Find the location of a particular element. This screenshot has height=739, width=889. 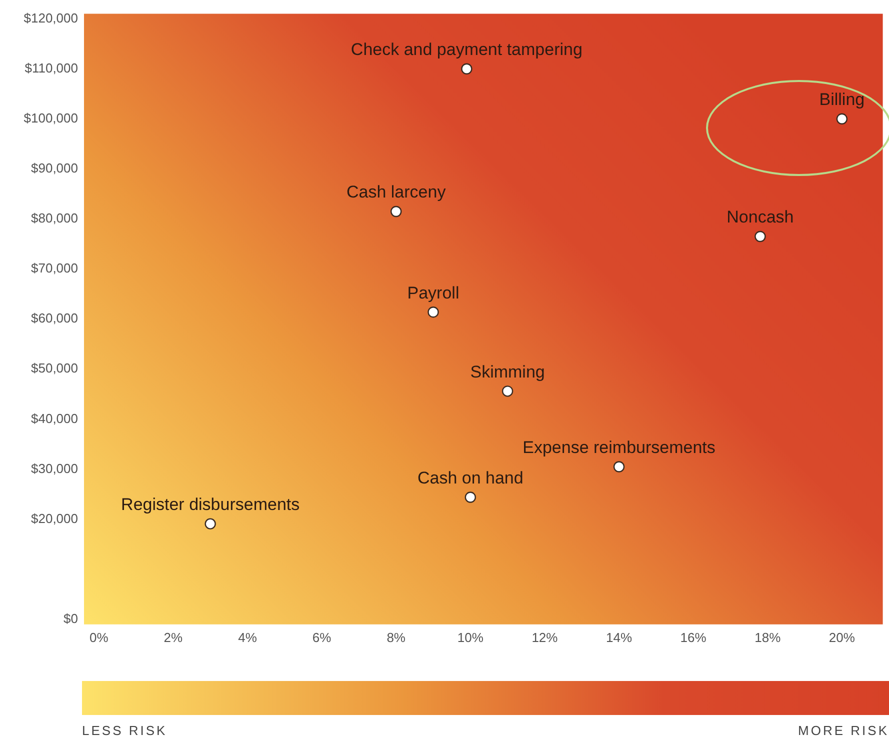

x-tick-label: 6% is located at coordinates (322, 637).